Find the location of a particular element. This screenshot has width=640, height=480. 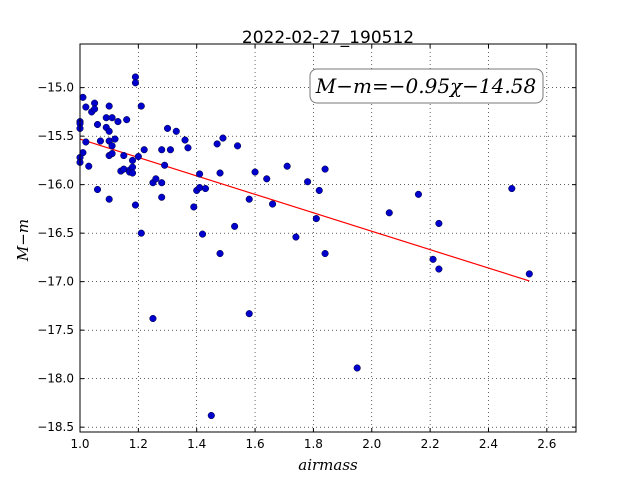

x-tick-label: 1.8 is located at coordinates (313, 444).